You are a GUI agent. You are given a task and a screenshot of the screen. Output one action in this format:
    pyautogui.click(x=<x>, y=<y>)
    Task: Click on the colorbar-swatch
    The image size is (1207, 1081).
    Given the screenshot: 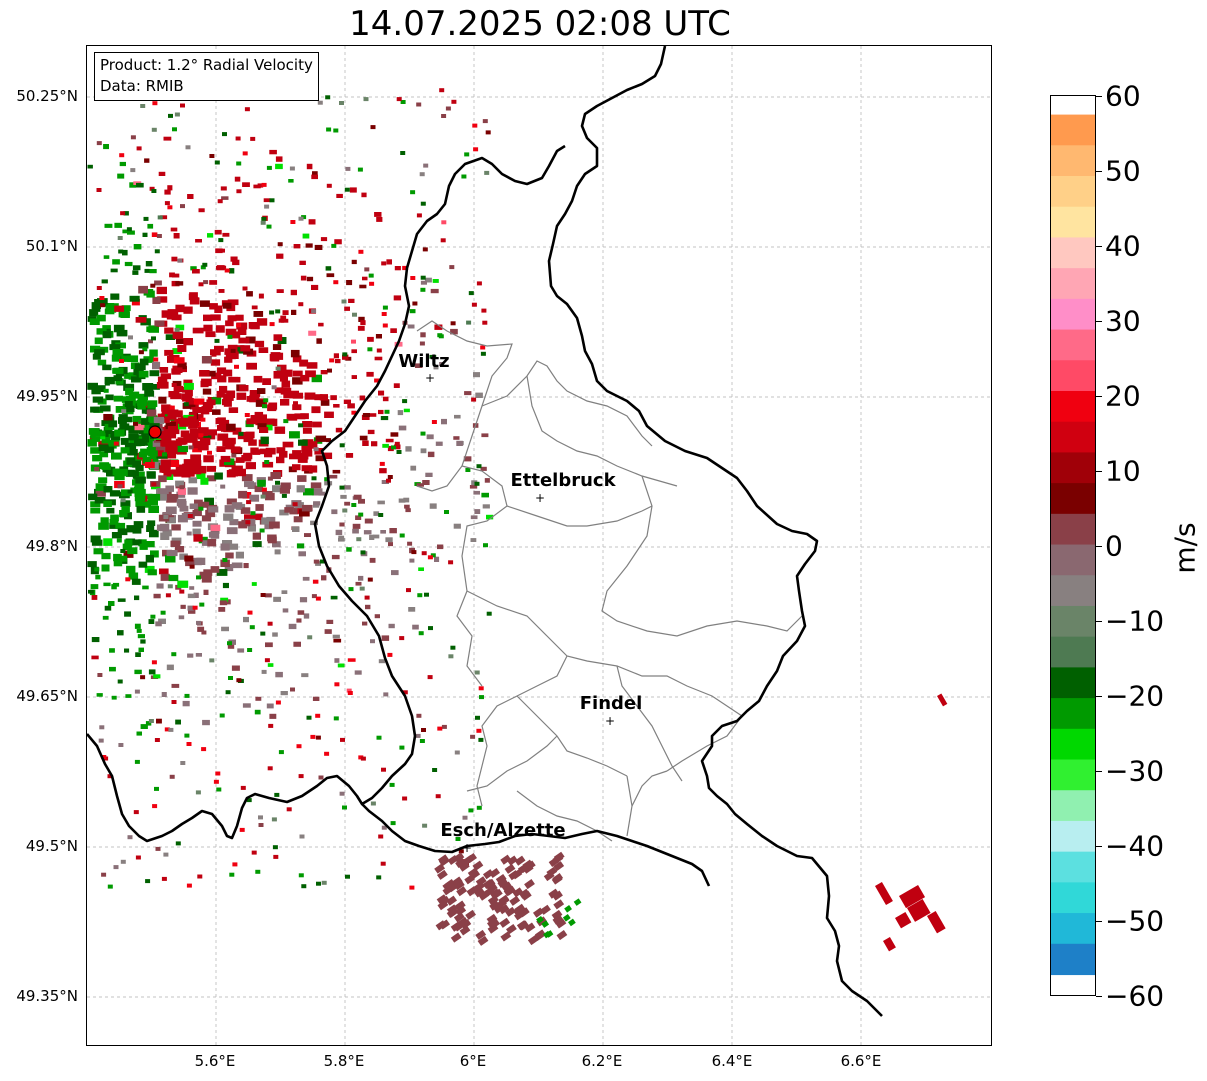 What is the action you would take?
    pyautogui.click(x=1073, y=836)
    